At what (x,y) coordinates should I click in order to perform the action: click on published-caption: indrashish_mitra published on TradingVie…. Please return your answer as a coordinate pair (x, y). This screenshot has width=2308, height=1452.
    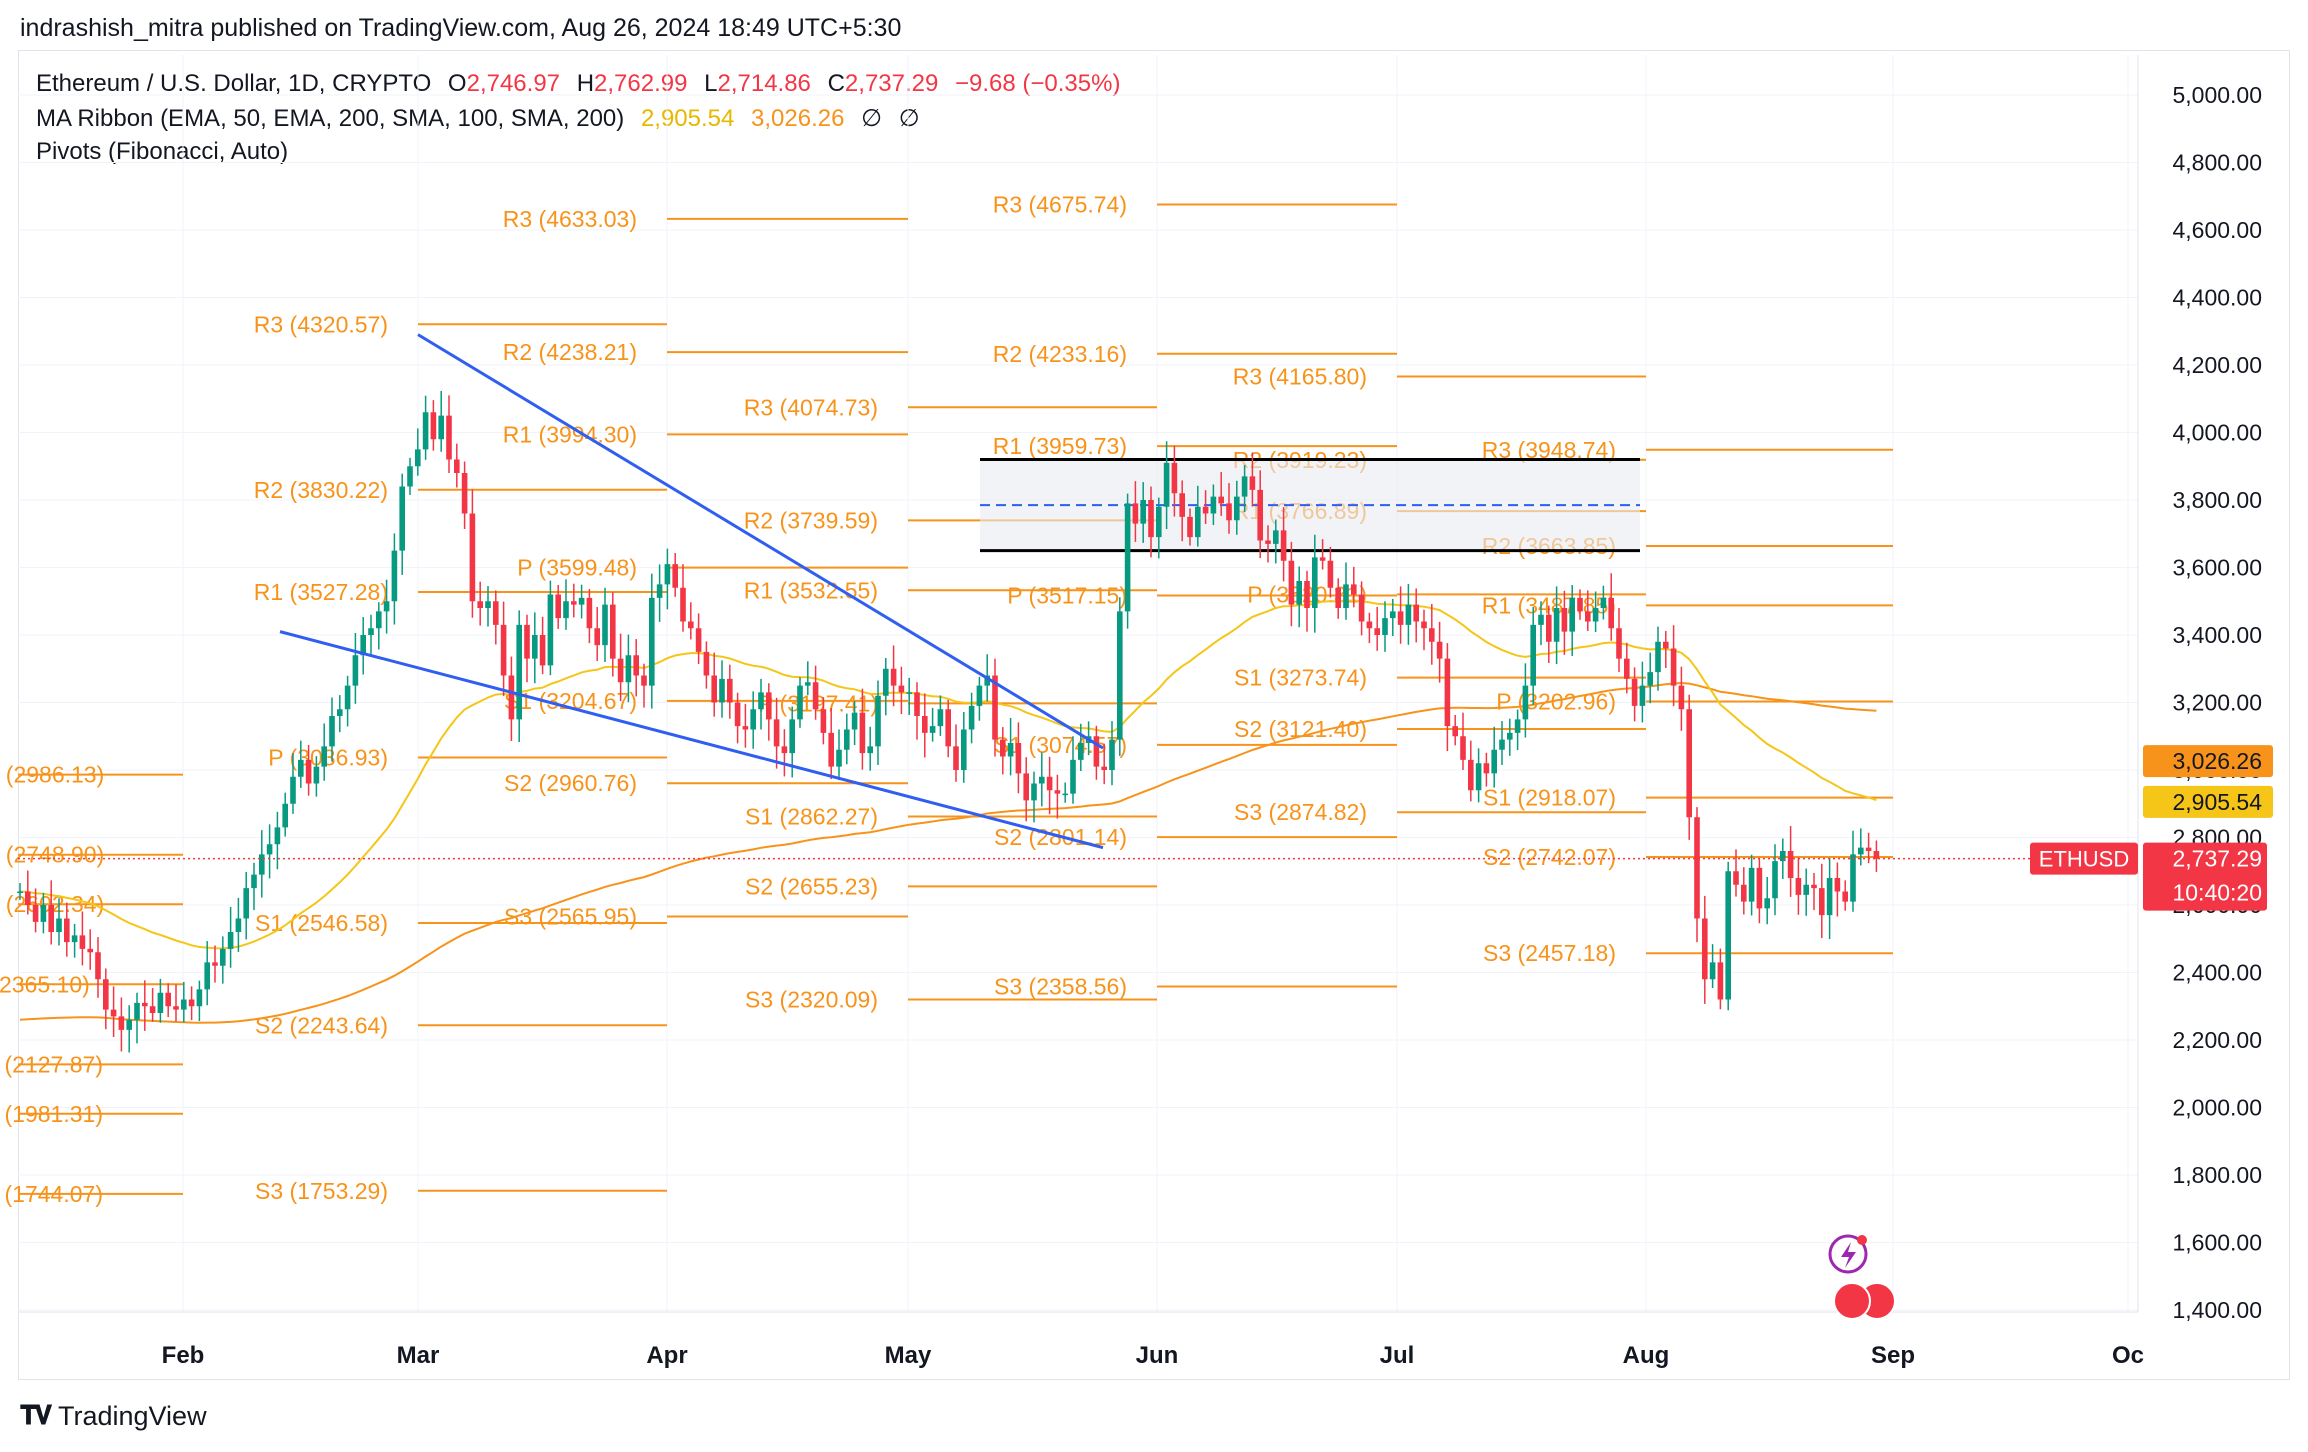
    Looking at the image, I should click on (461, 28).